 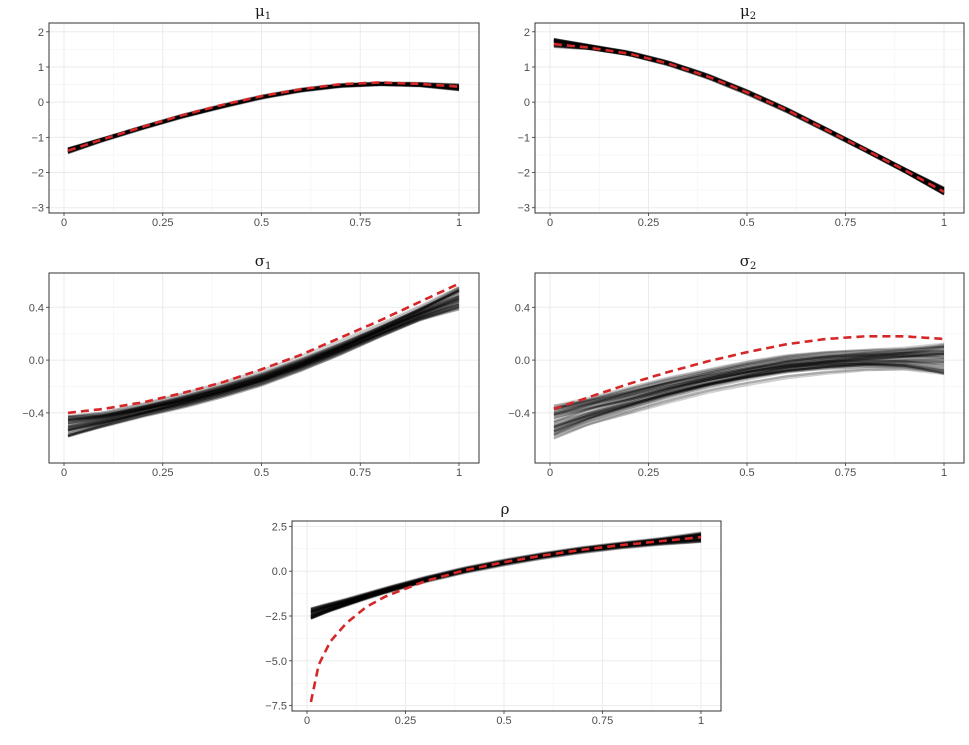 I want to click on panel-5: 0 0.25 0.5 0.75 1 −7.5 −5.0 −2.5 0.0 2.5 ρ, so click(x=493, y=613).